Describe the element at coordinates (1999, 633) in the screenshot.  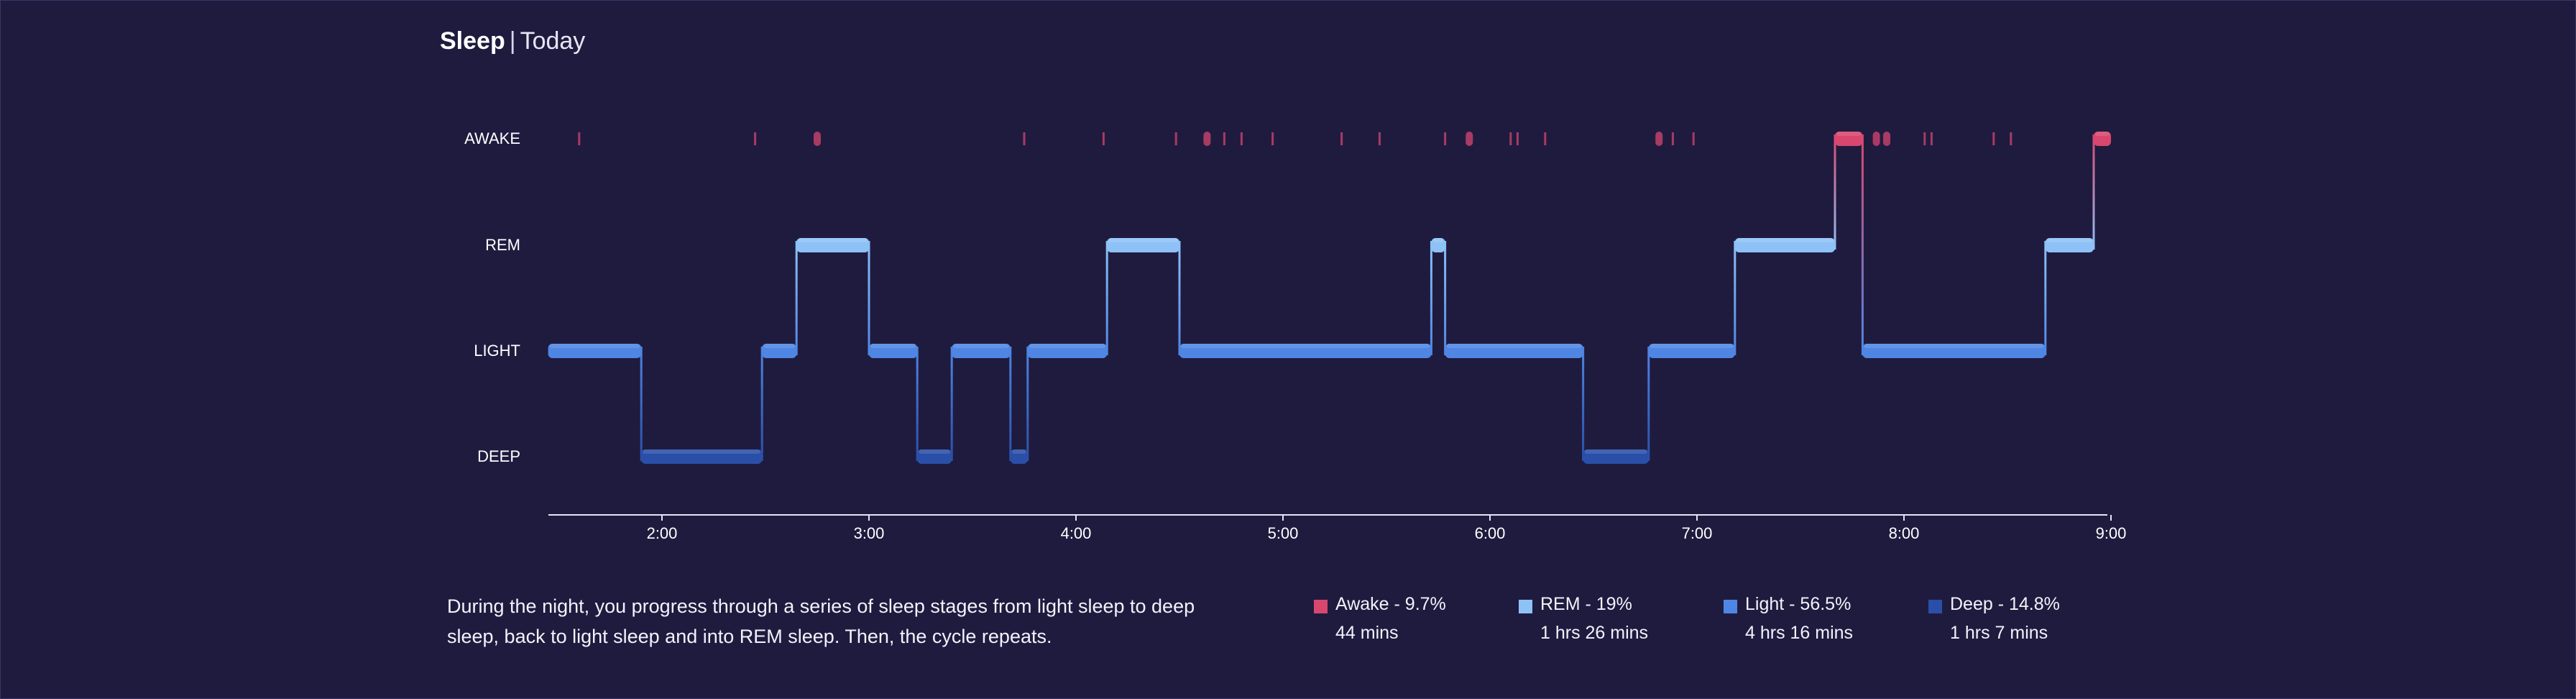
I see `legend-value-deep: 1 hrs 7 mins` at that location.